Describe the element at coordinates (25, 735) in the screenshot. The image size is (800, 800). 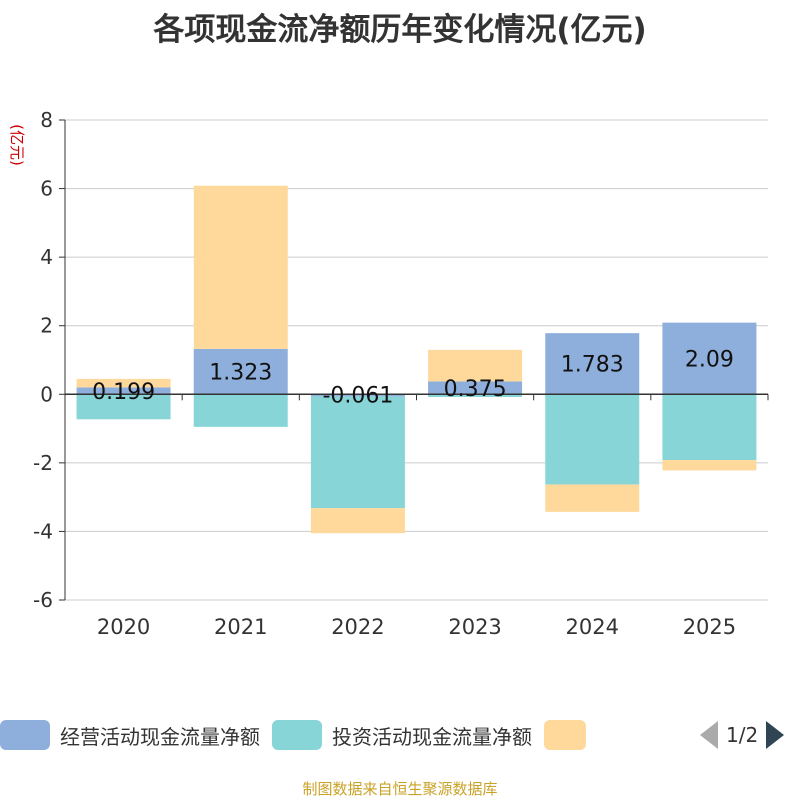
I see `legend-swatch-operating` at that location.